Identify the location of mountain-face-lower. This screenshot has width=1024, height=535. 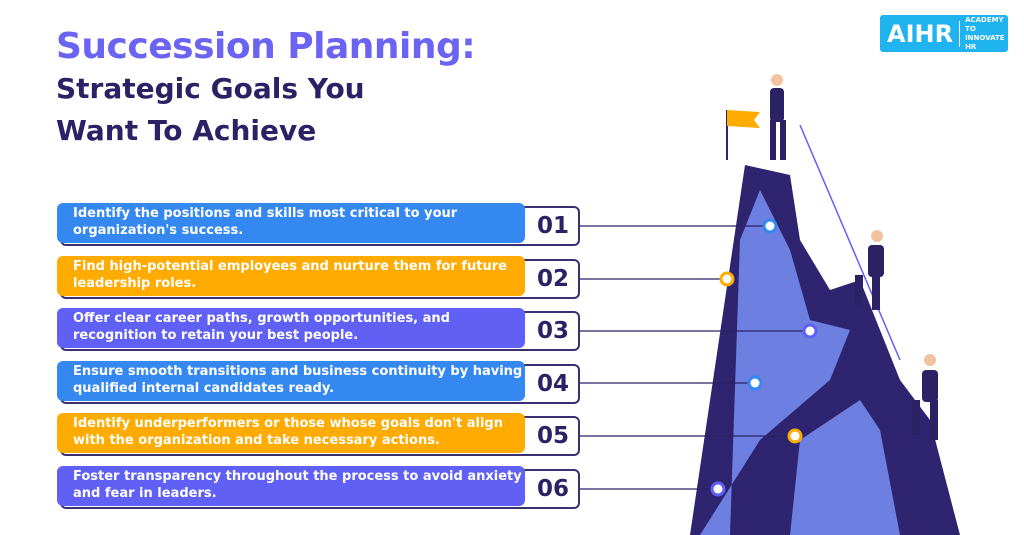
(845, 467).